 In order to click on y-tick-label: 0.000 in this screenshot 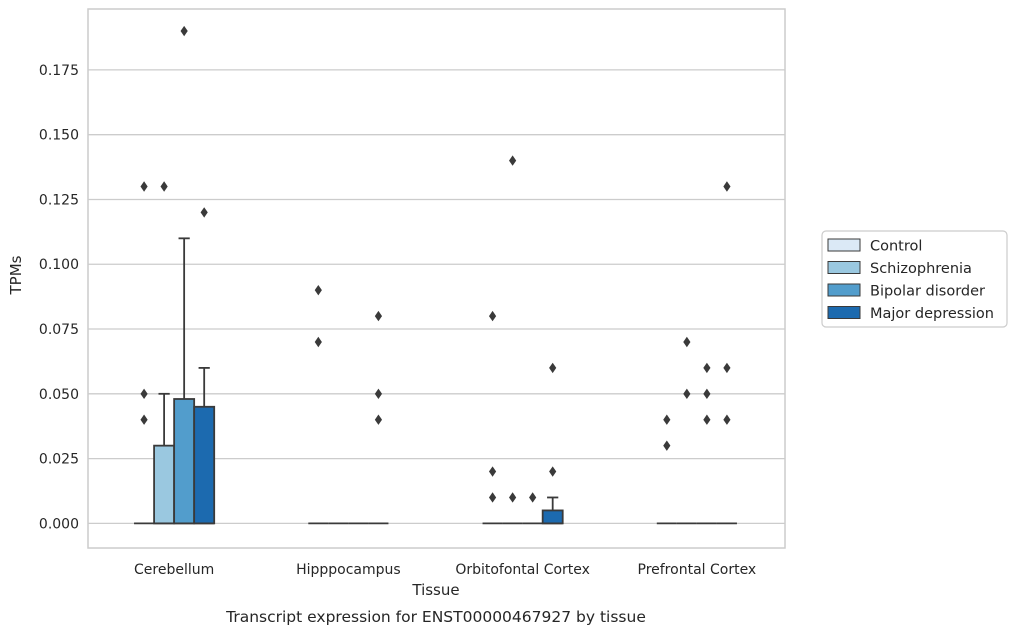, I will do `click(59, 524)`.